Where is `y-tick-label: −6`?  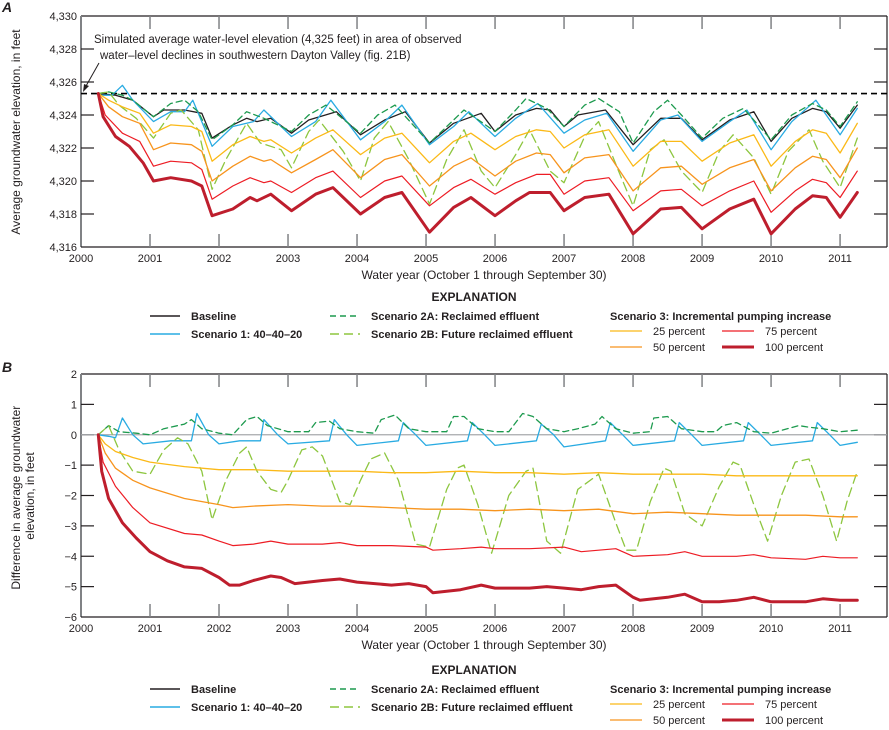
y-tick-label: −6 is located at coordinates (70, 618).